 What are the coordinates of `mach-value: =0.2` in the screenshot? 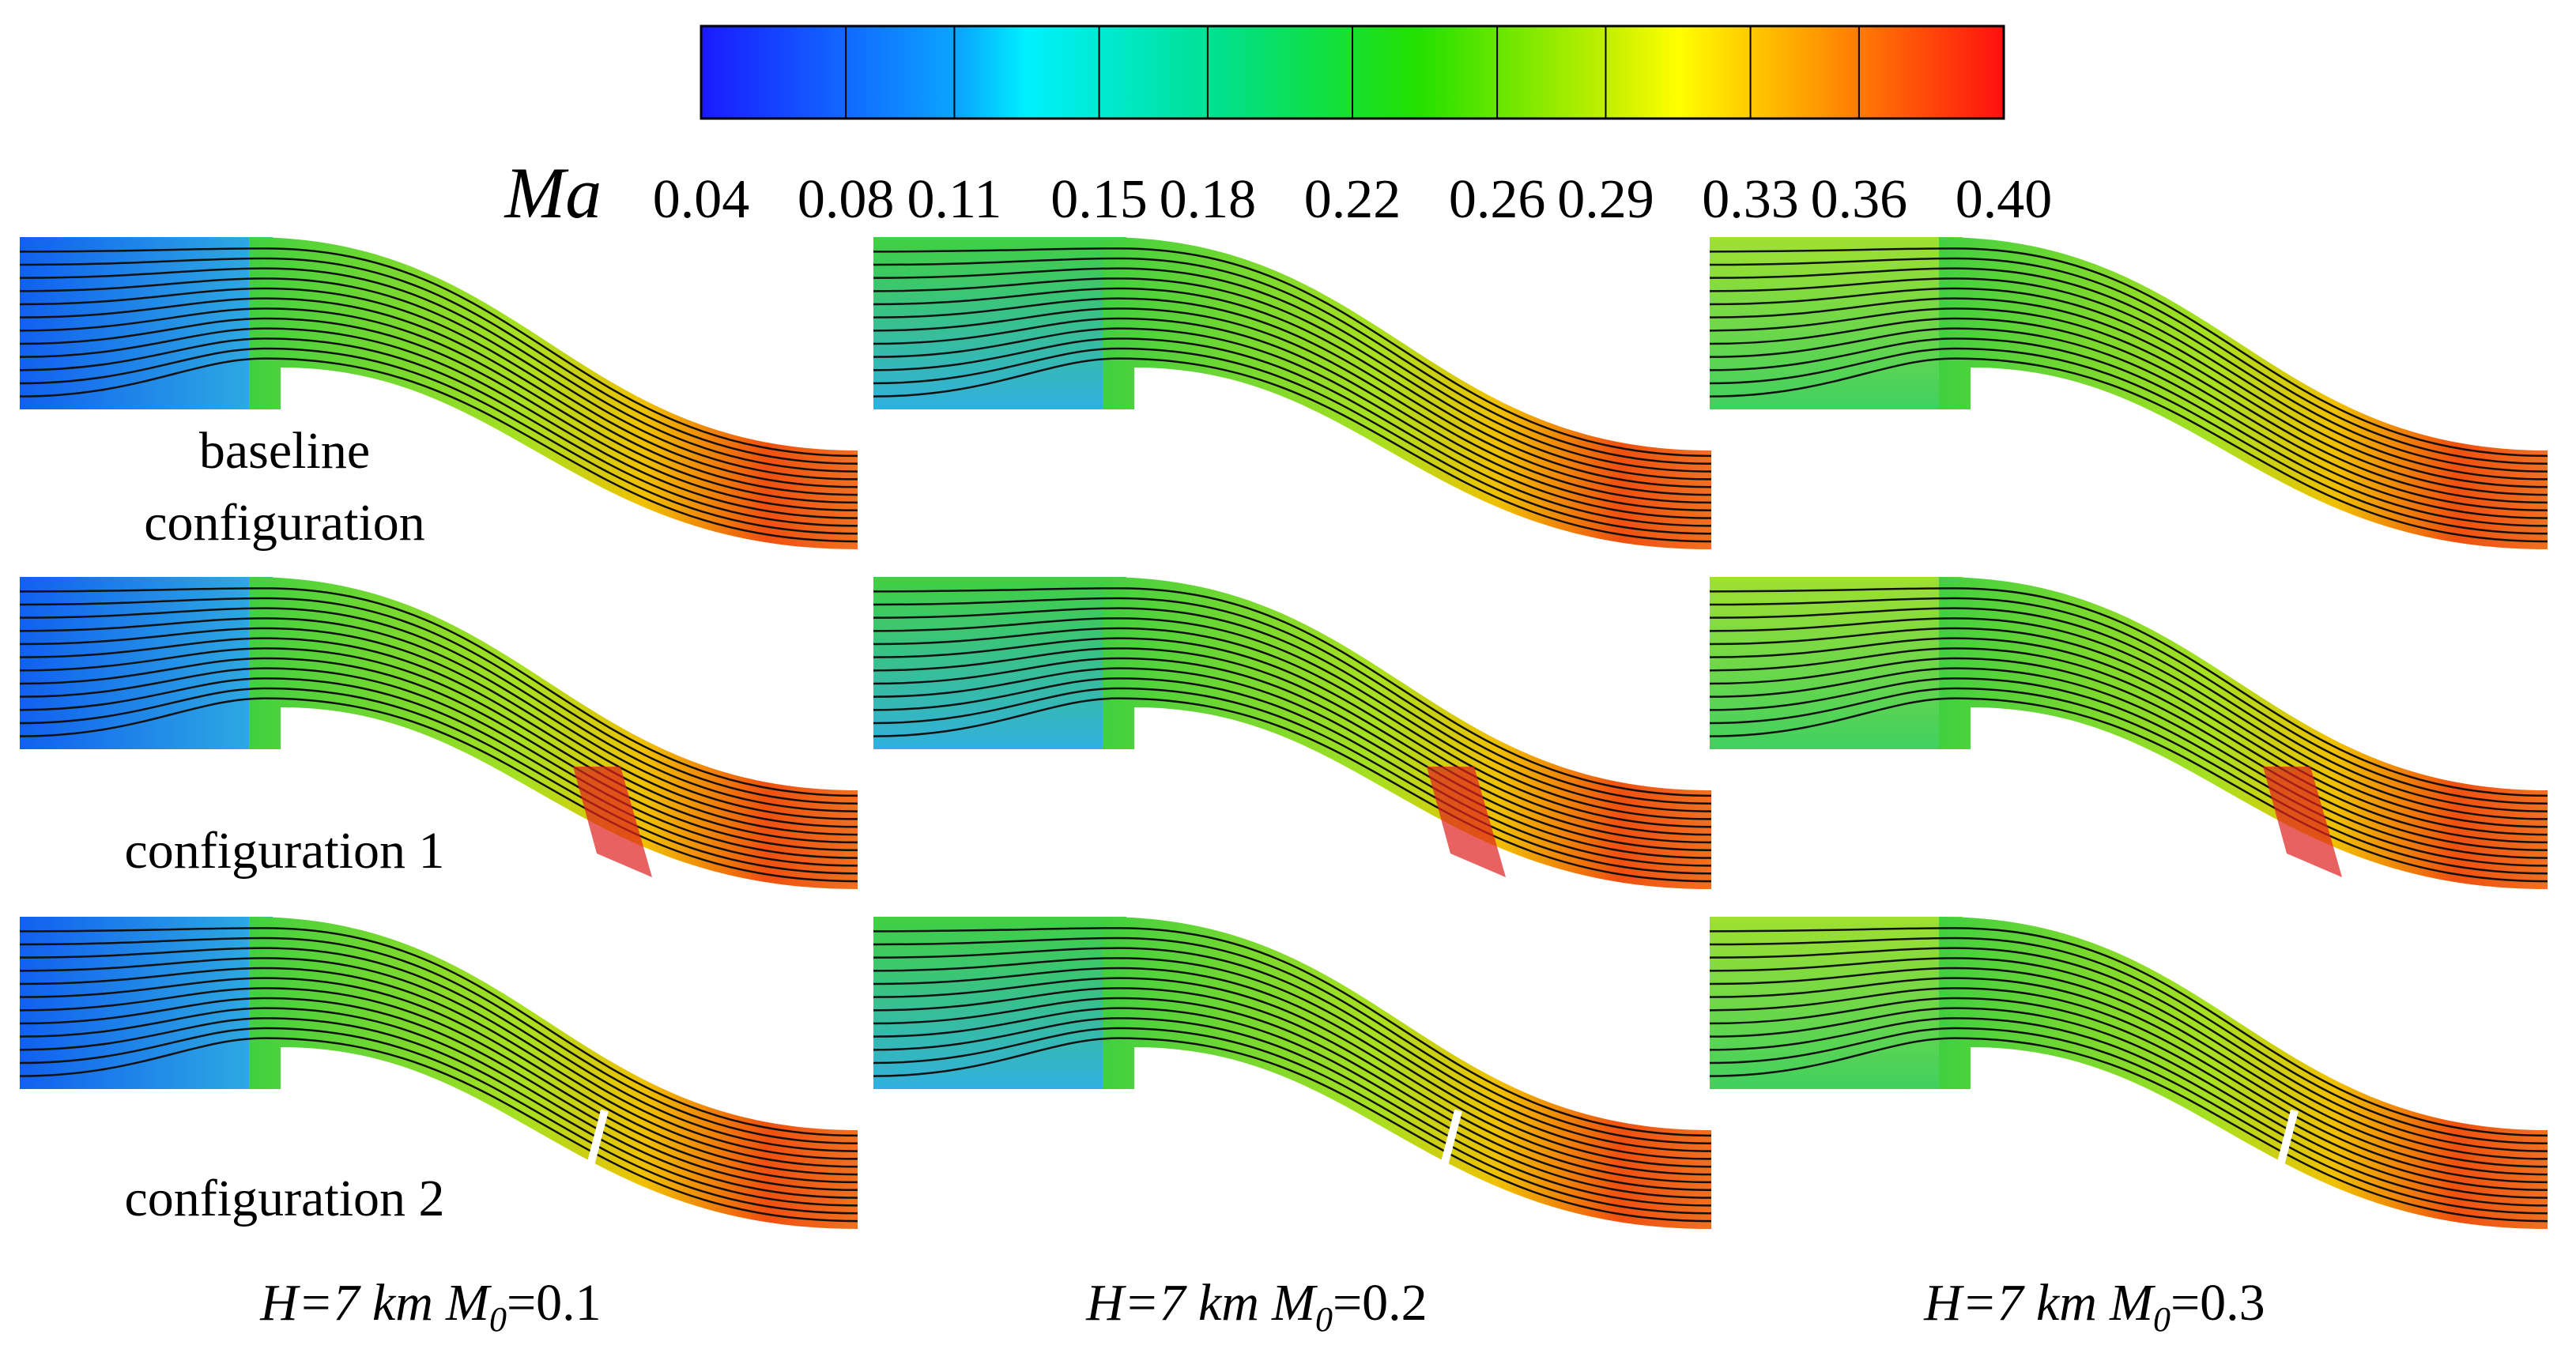 It's located at (1380, 1303).